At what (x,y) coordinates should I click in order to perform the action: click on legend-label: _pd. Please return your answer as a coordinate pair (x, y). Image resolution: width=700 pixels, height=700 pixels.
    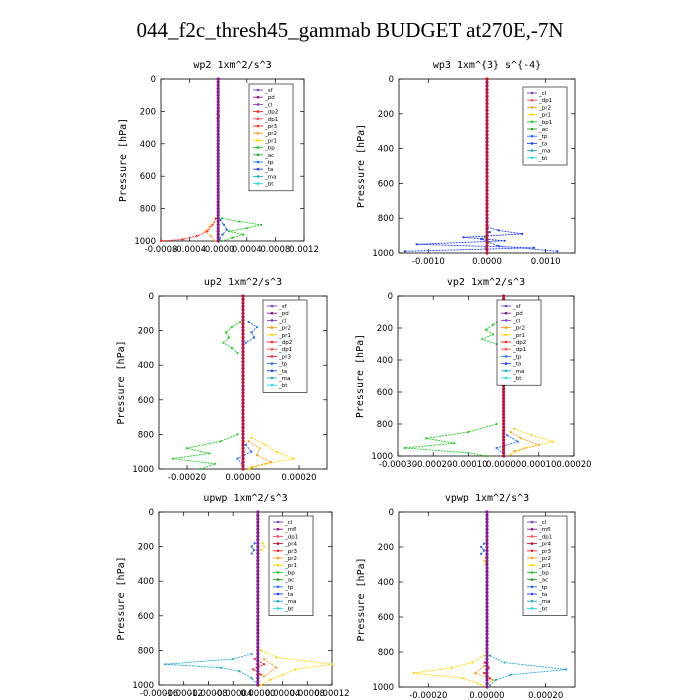
    Looking at the image, I should click on (517, 314).